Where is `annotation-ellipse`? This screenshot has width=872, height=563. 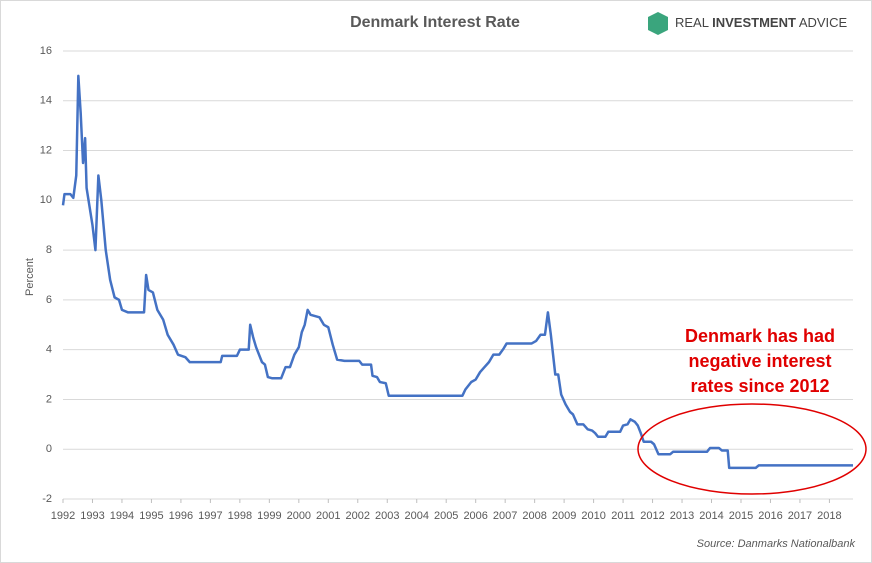 annotation-ellipse is located at coordinates (752, 449).